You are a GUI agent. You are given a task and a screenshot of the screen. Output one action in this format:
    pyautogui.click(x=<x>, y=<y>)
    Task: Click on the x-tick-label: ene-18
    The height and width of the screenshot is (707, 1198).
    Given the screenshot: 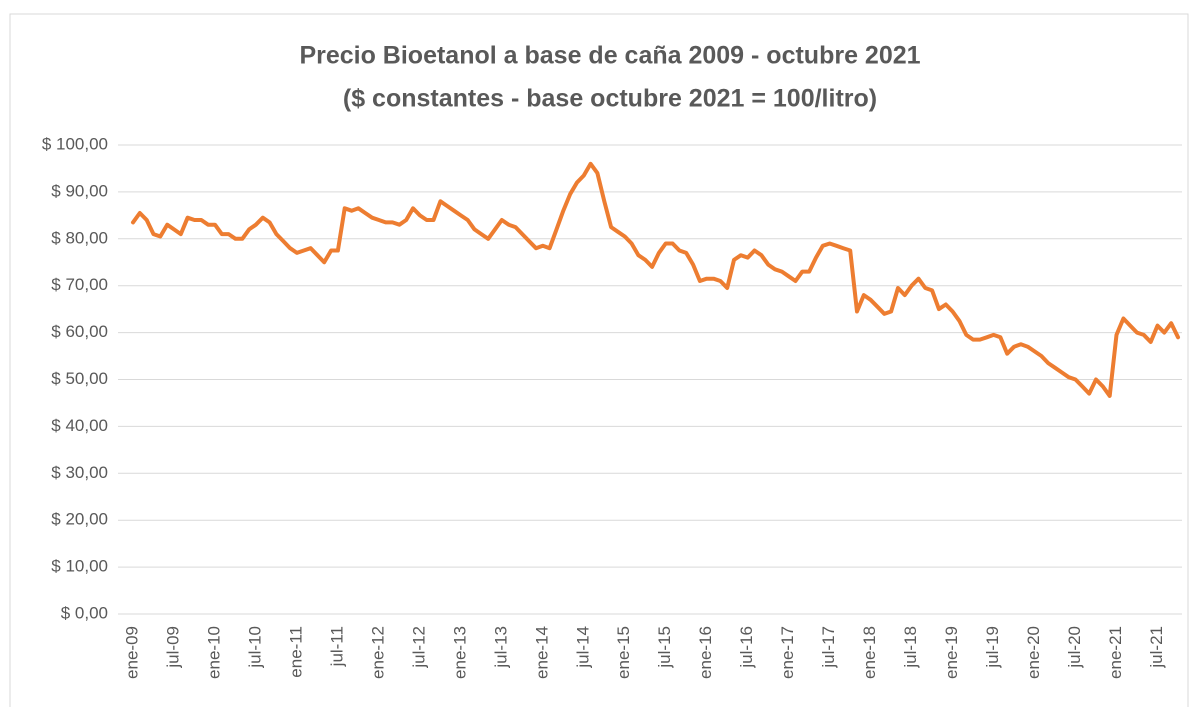 What is the action you would take?
    pyautogui.click(x=869, y=652)
    